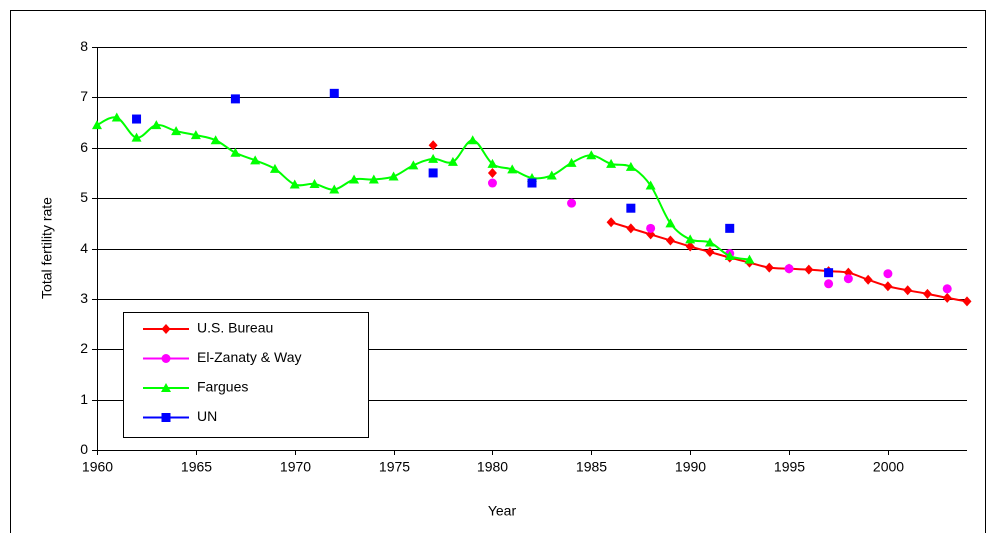  I want to click on y-tick-label: 6, so click(84, 147).